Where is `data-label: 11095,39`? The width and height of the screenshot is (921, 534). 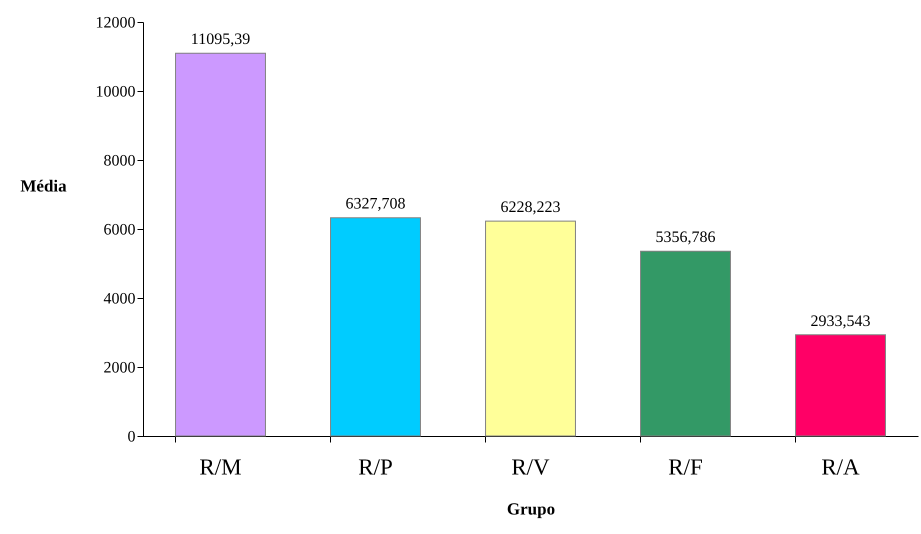 data-label: 11095,39 is located at coordinates (220, 39).